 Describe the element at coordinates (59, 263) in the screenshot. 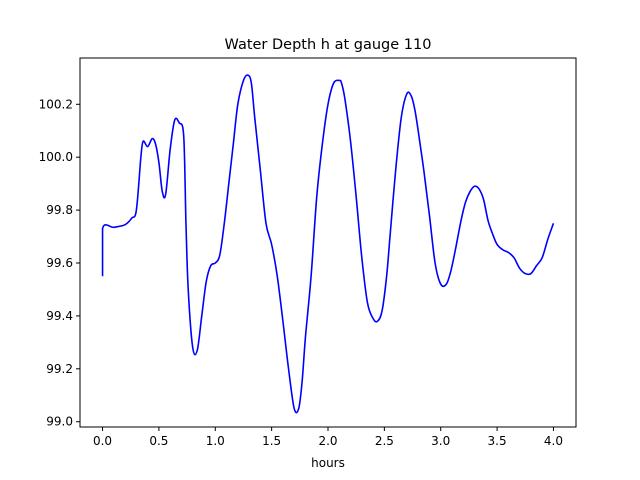

I see `y-tick-label: 99.6` at that location.